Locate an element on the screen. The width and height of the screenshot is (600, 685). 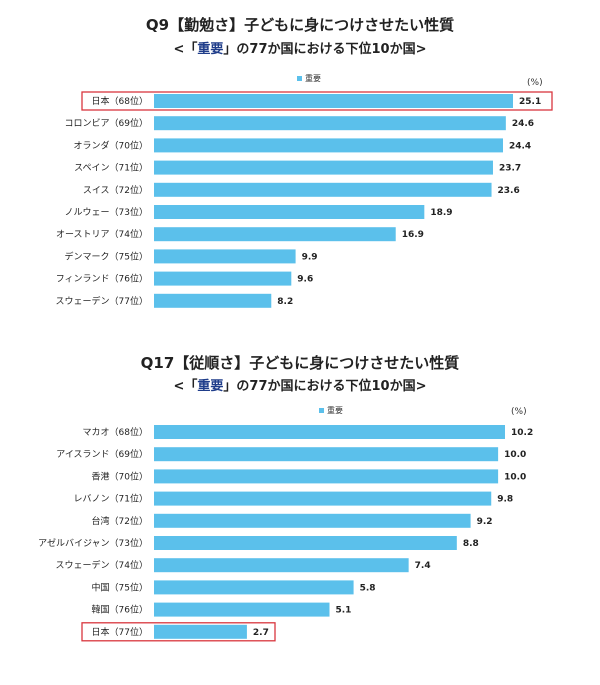
category-label: アイスランド（69位） is located at coordinates (102, 454).